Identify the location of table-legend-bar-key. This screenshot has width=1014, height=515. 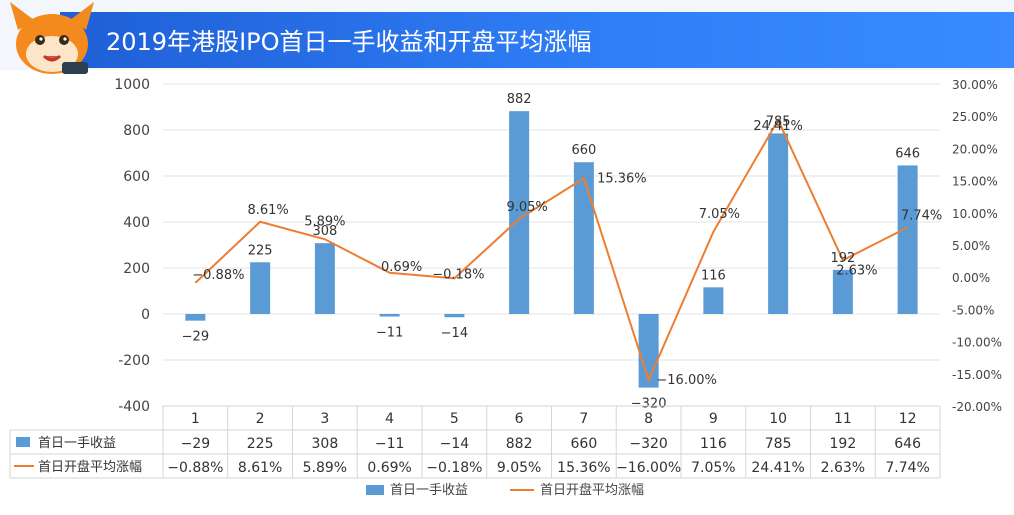
(23, 442).